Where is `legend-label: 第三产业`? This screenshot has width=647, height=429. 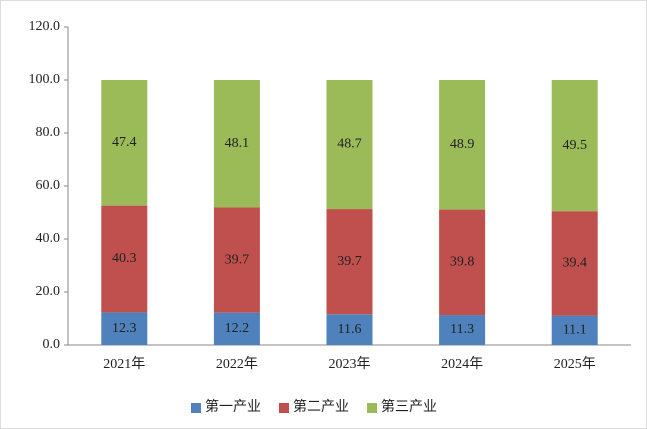 legend-label: 第三产业 is located at coordinates (409, 406).